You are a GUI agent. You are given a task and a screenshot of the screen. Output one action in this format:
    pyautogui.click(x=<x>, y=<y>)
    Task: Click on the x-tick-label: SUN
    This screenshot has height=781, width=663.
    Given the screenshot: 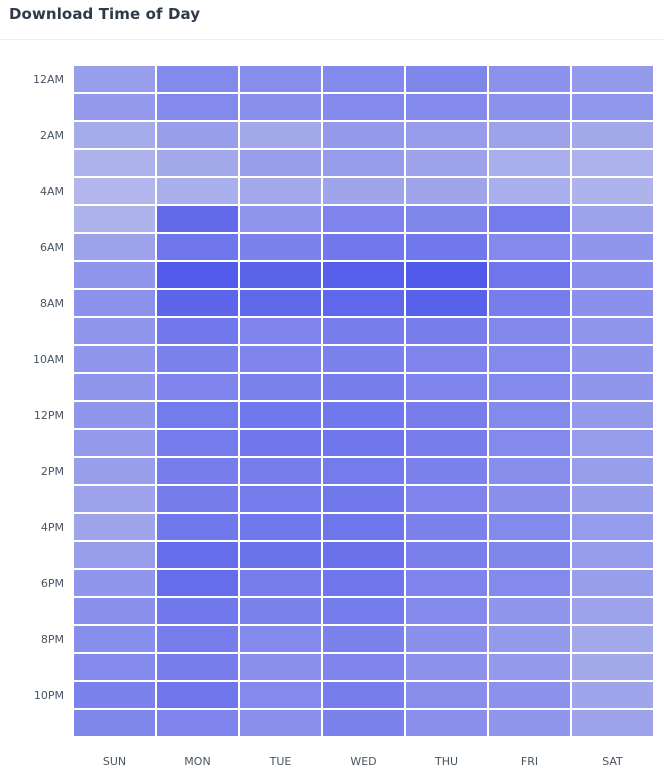 What is the action you would take?
    pyautogui.click(x=114, y=761)
    